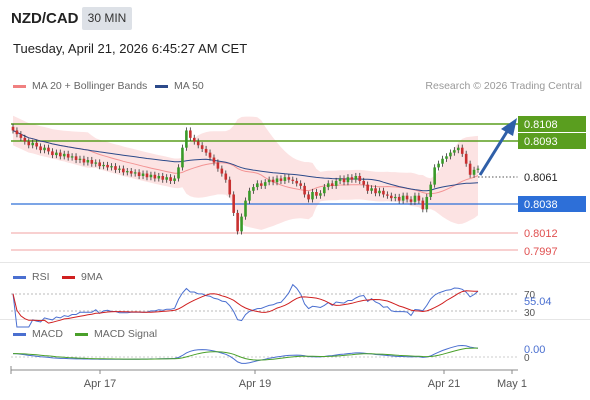 The width and height of the screenshot is (590, 400). What do you see at coordinates (19, 334) in the screenshot?
I see `macd-swatch` at bounding box center [19, 334].